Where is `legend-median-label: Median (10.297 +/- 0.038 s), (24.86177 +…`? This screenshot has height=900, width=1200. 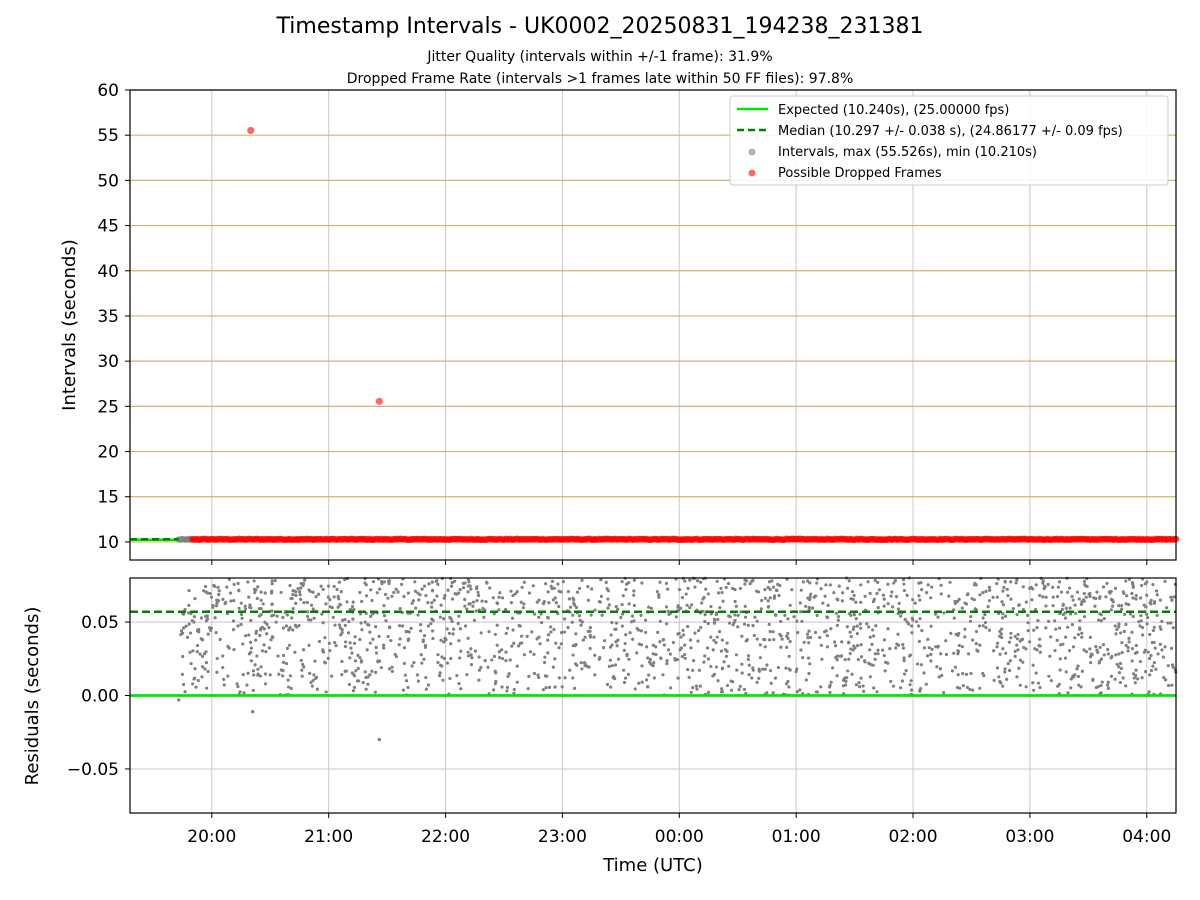 legend-median-label: Median (10.297 +/- 0.038 s), (24.86177 +… is located at coordinates (950, 131).